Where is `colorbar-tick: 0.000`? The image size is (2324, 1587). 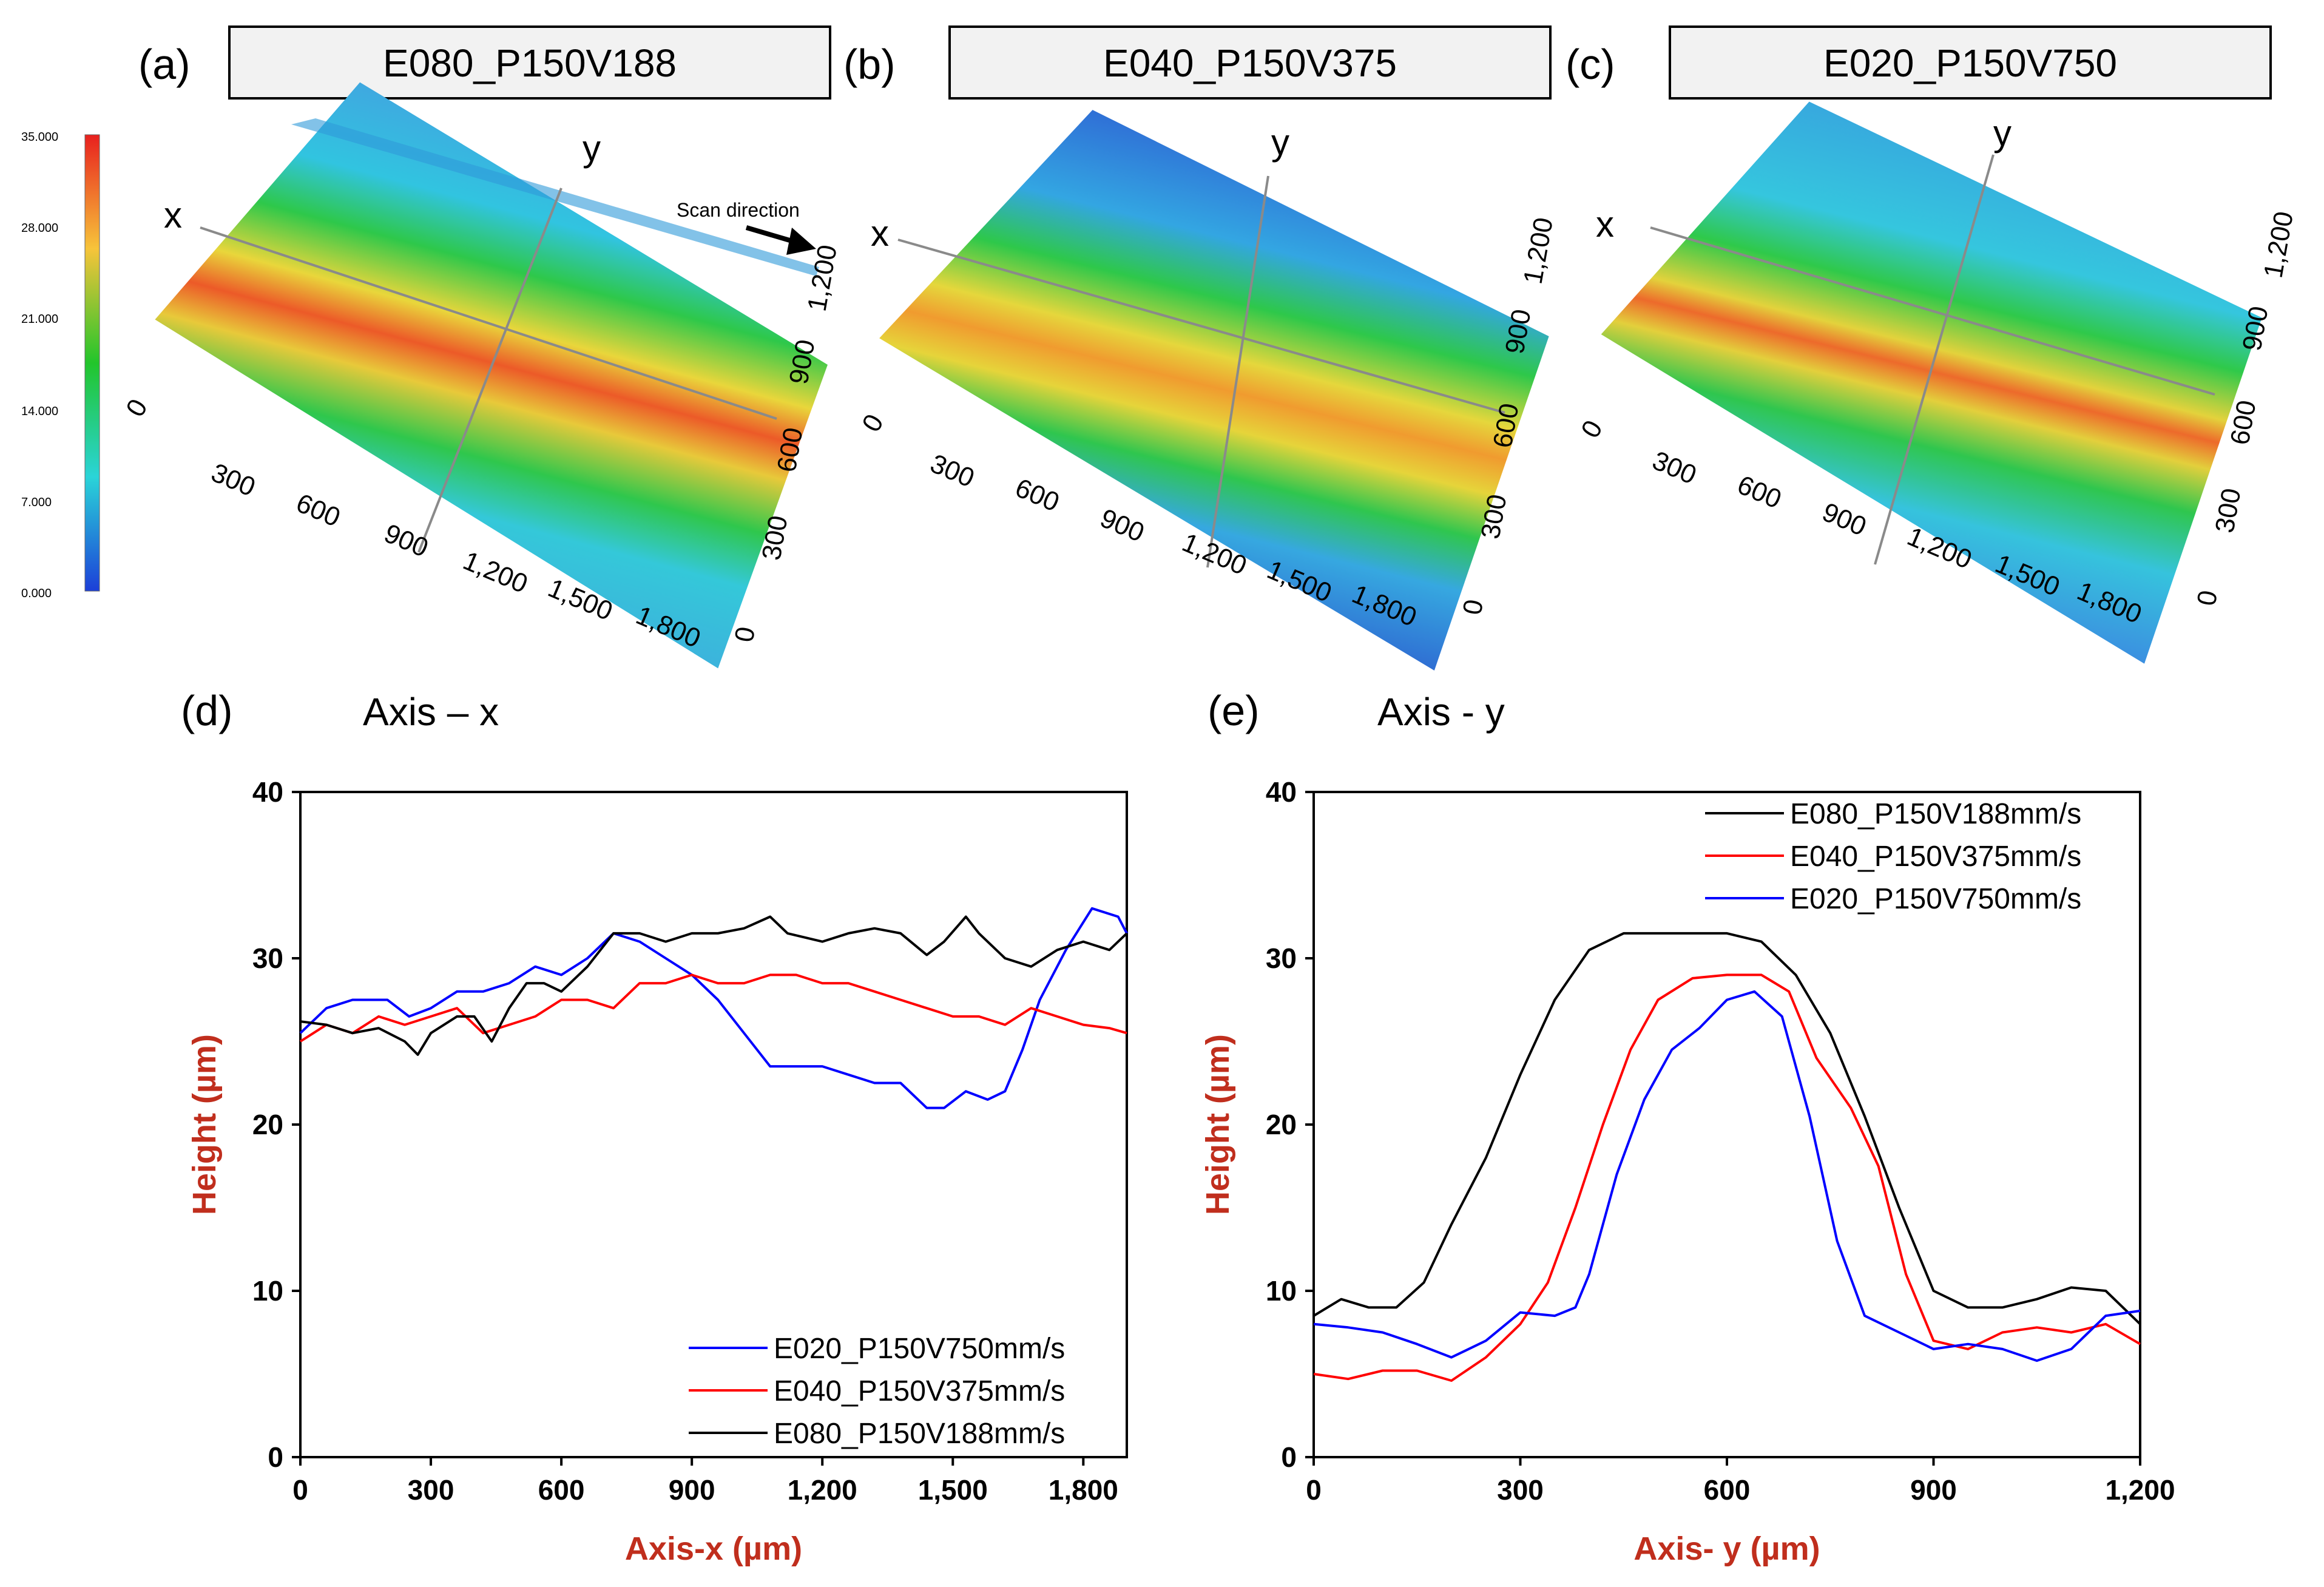
colorbar-tick: 0.000 is located at coordinates (36, 593).